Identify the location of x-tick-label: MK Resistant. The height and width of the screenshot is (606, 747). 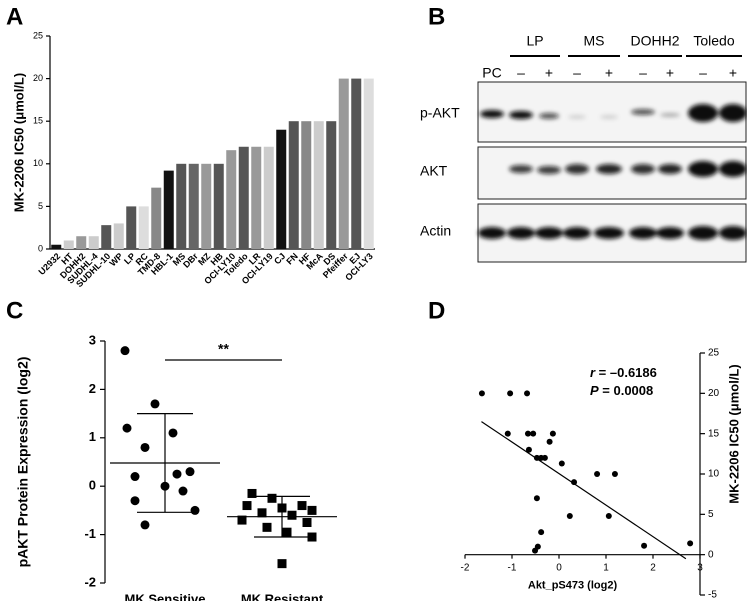
(282, 596).